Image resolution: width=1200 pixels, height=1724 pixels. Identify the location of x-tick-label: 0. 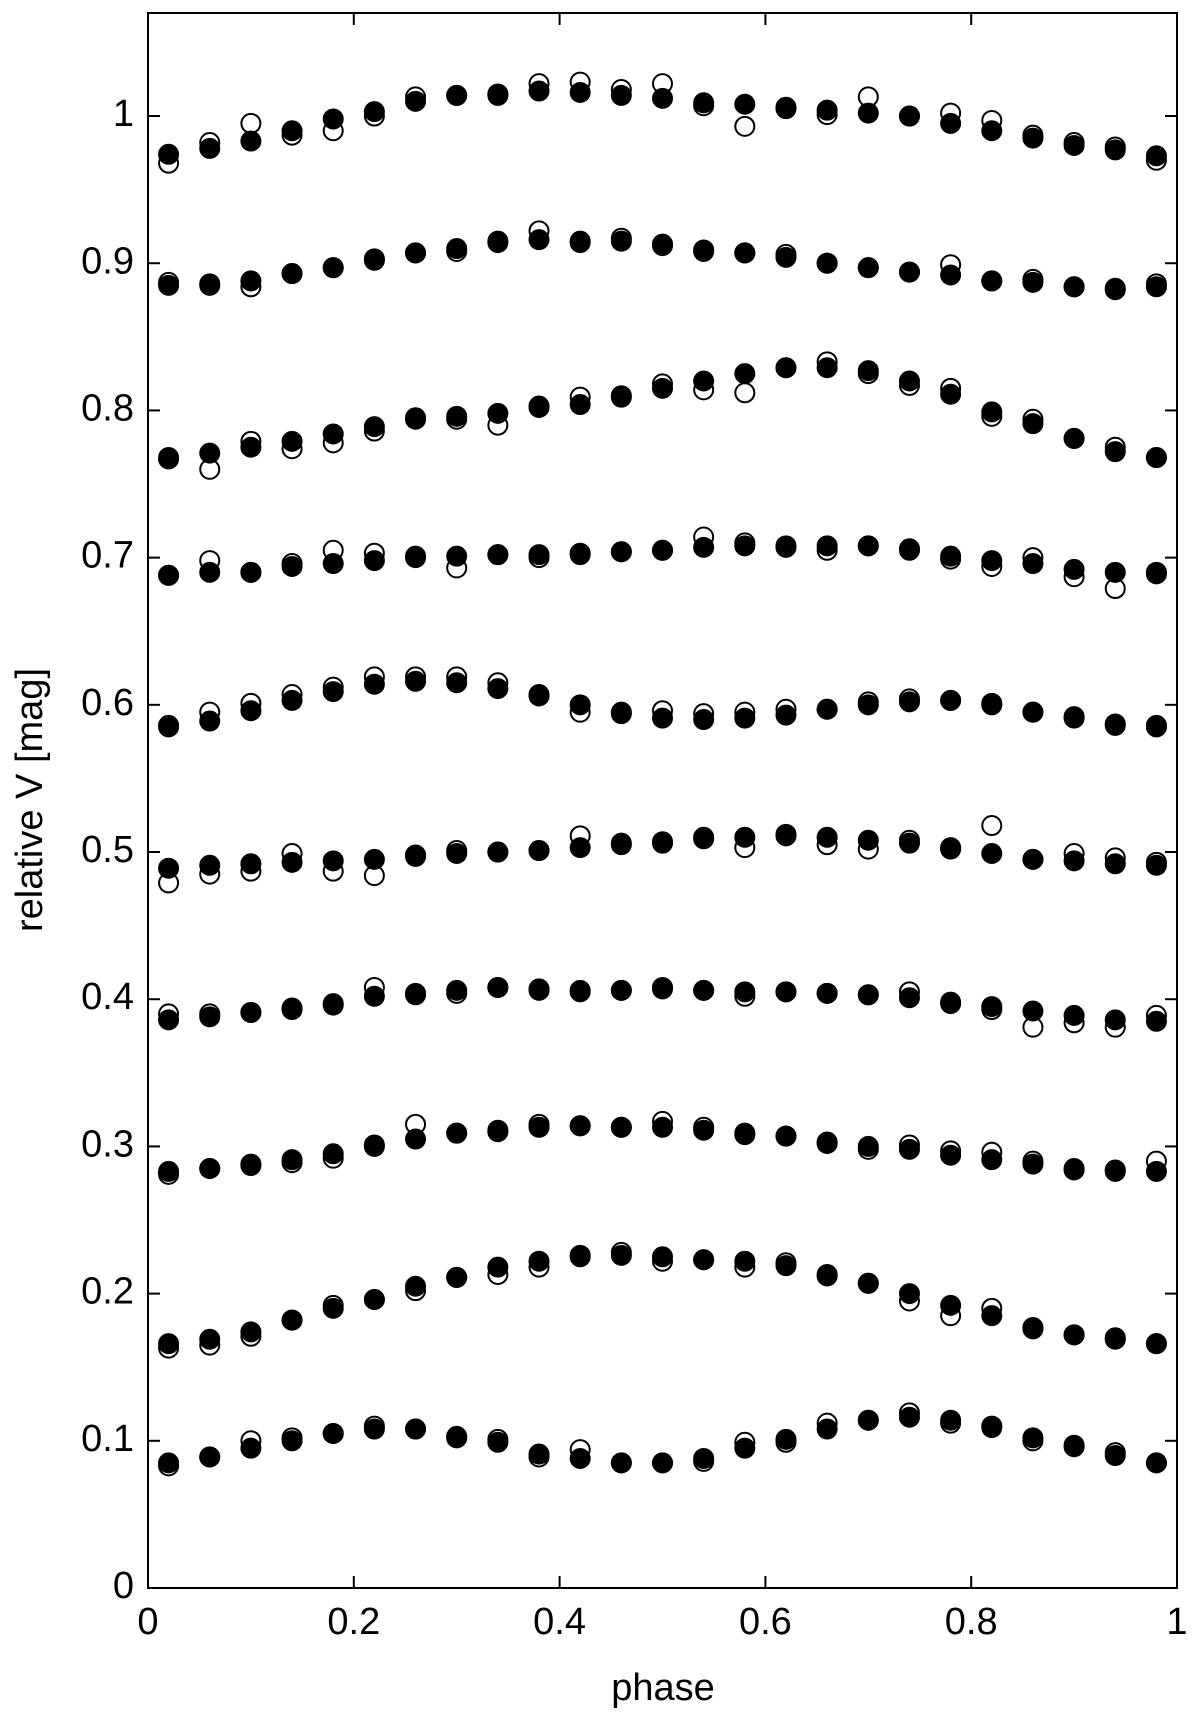
(147, 1622).